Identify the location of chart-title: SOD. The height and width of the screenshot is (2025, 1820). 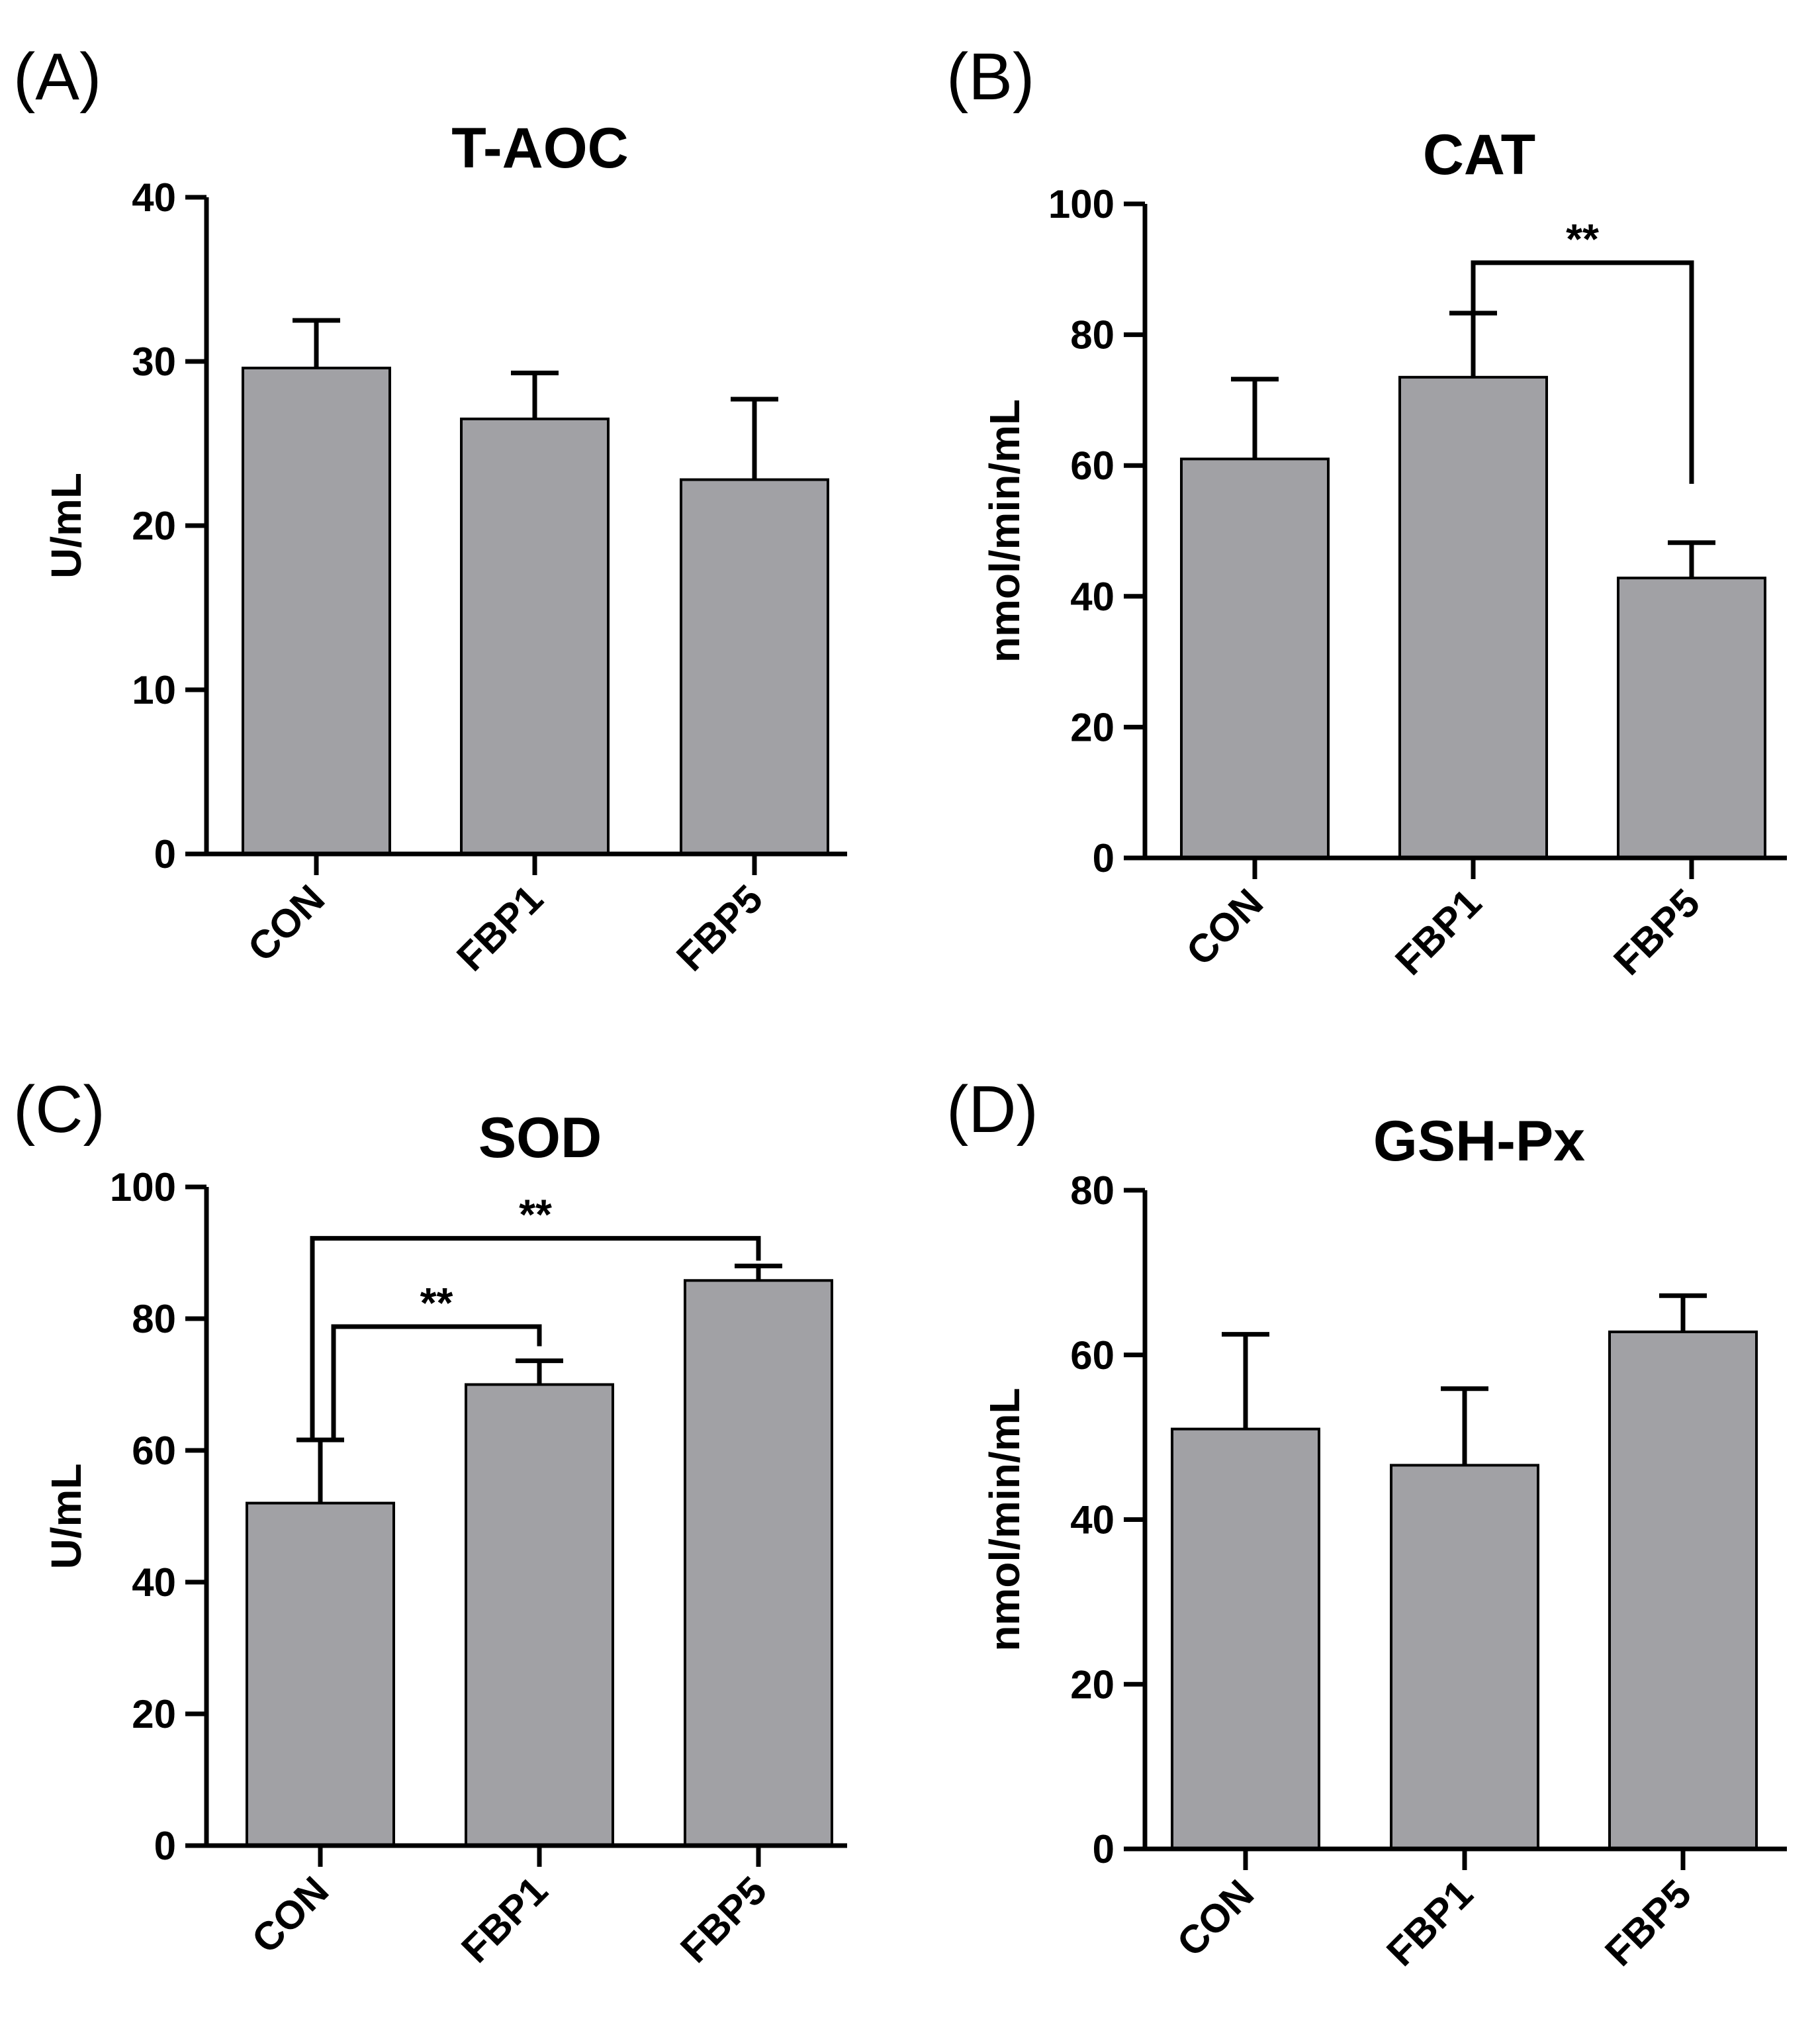
(540, 1138).